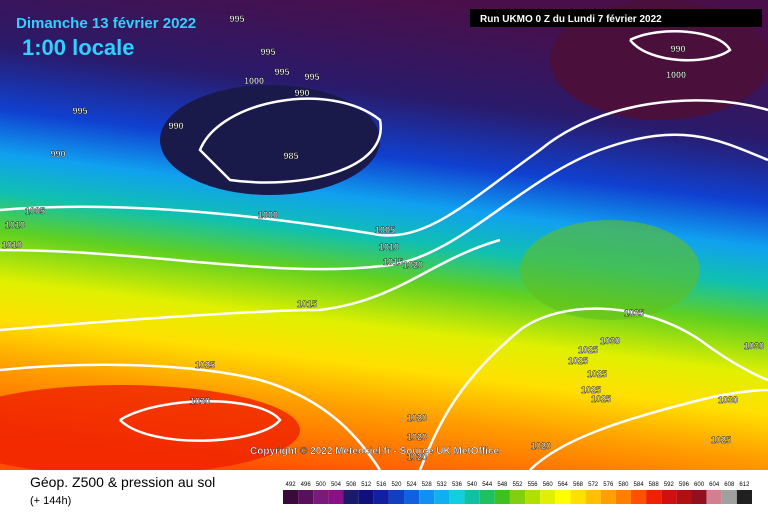 Image resolution: width=768 pixels, height=517 pixels. Describe the element at coordinates (150, 430) in the screenshot. I see `high-pressure-area` at that location.